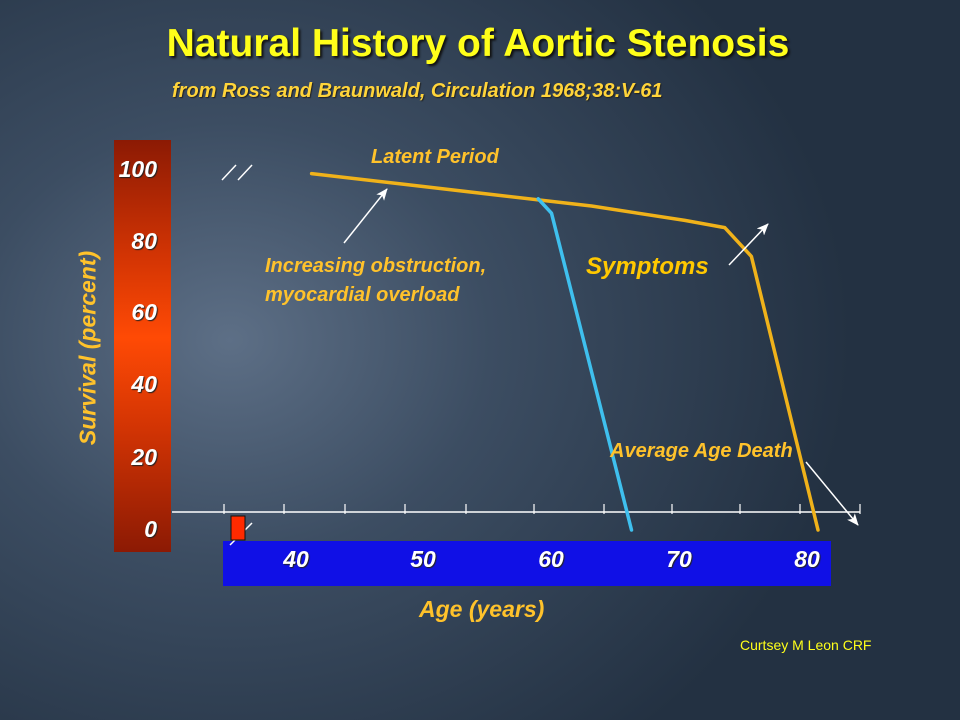 This screenshot has height=720, width=960. I want to click on annotation-average-age-death: Average Age Death, so click(701, 451).